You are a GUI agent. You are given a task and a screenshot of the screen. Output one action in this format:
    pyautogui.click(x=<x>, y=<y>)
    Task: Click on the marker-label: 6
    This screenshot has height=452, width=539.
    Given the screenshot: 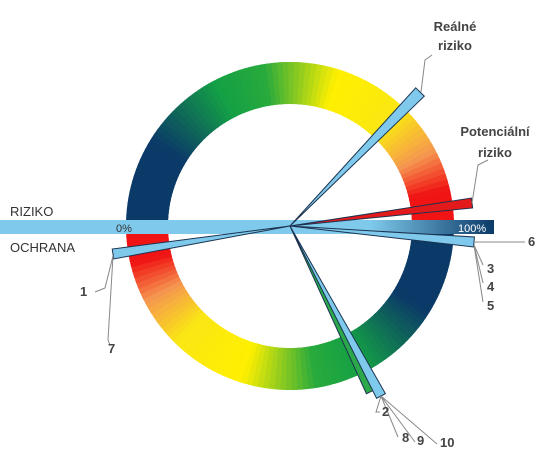 What is the action you would take?
    pyautogui.click(x=531, y=241)
    